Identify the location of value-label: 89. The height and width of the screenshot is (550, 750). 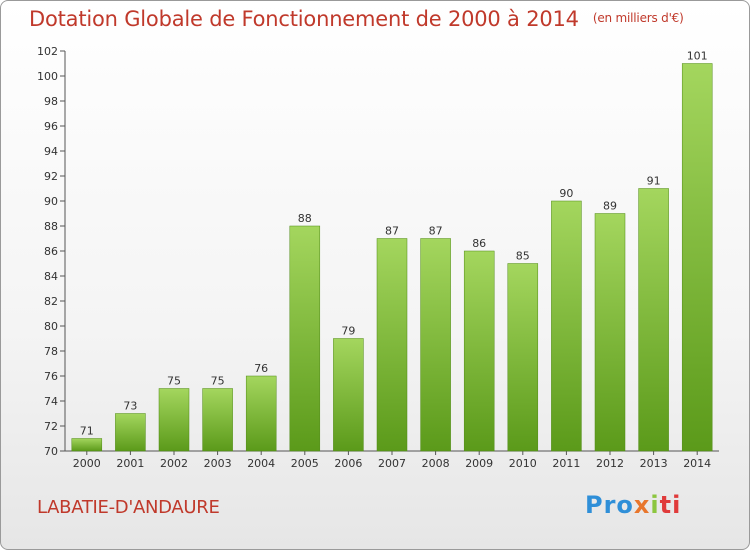
(610, 206).